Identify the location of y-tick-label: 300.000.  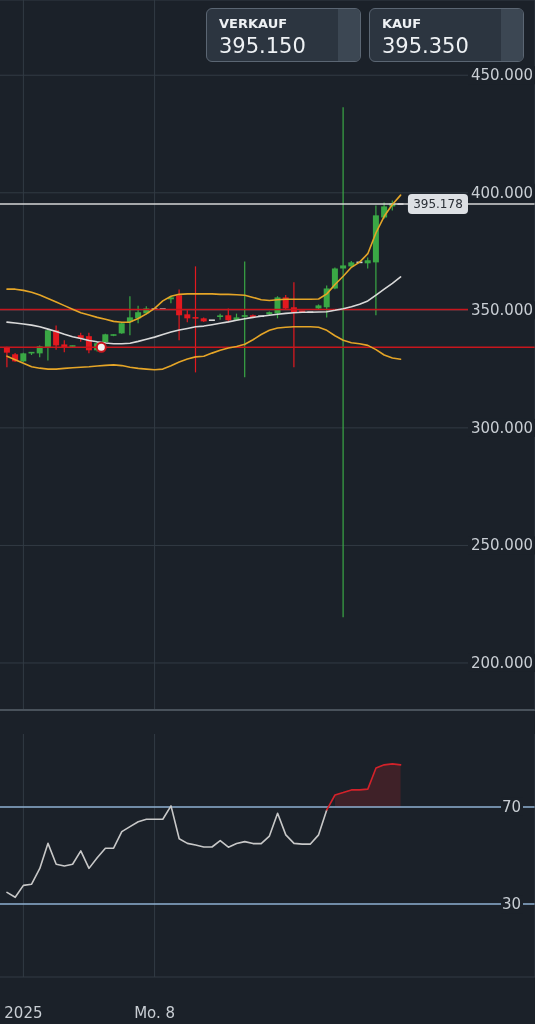
(501, 427).